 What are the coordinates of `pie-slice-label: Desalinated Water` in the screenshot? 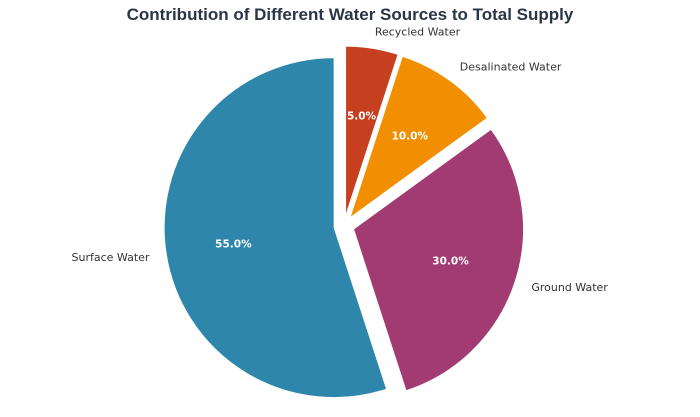 It's located at (511, 67).